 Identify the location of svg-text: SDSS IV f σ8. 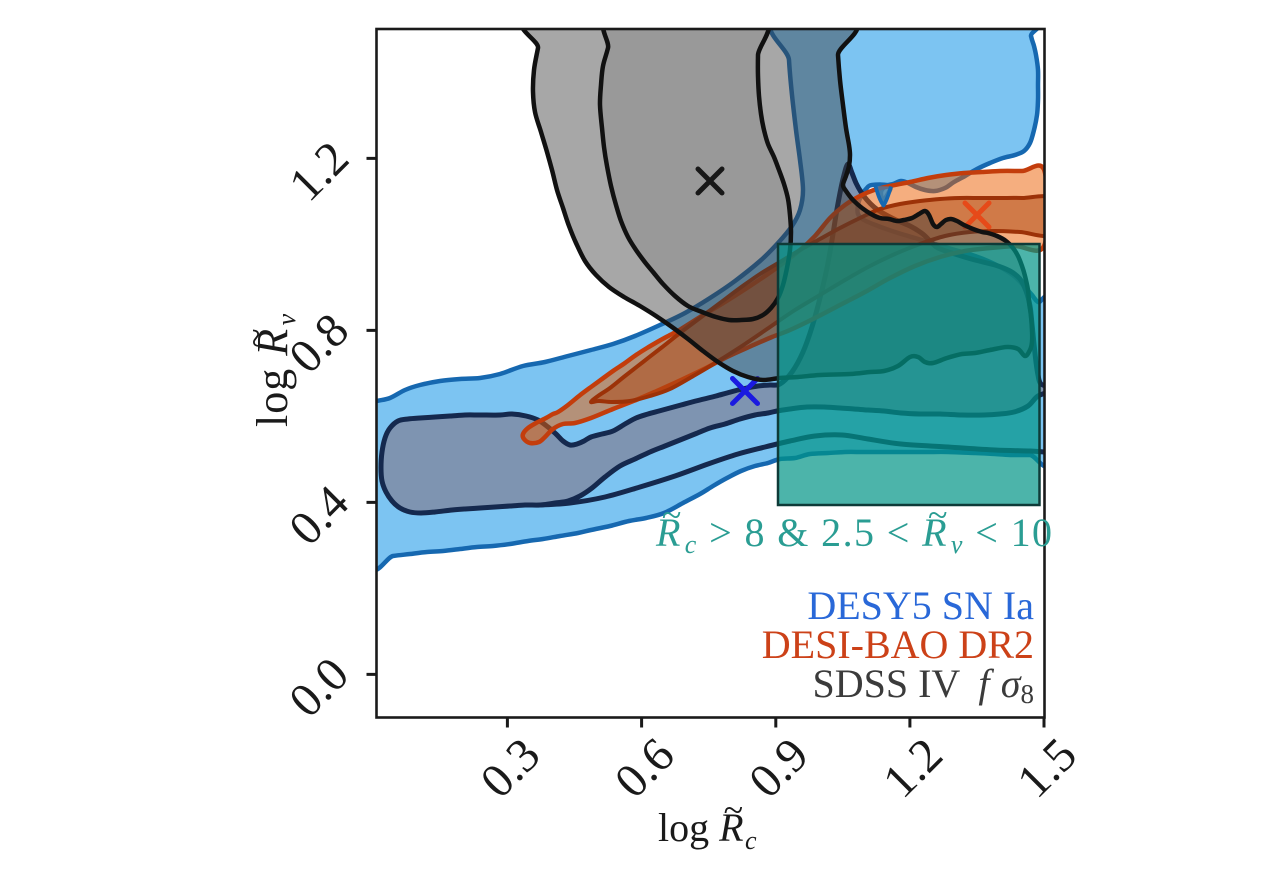
(923, 685).